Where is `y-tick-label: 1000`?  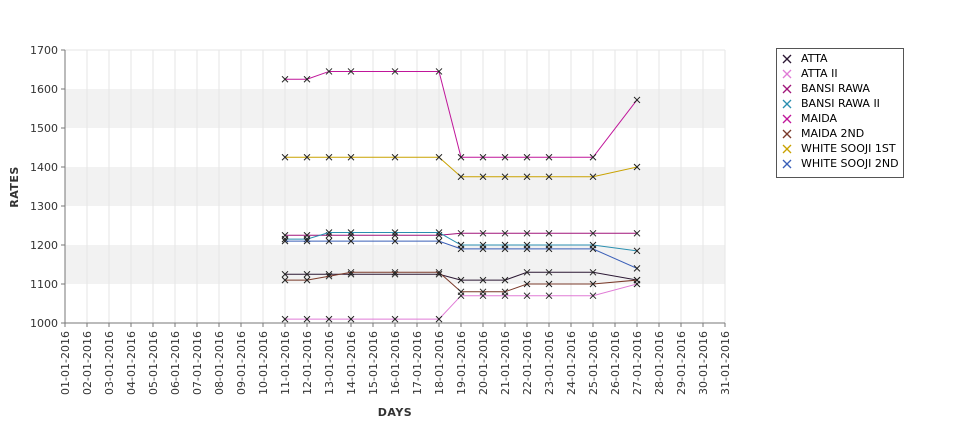 y-tick-label: 1000 is located at coordinates (44, 323).